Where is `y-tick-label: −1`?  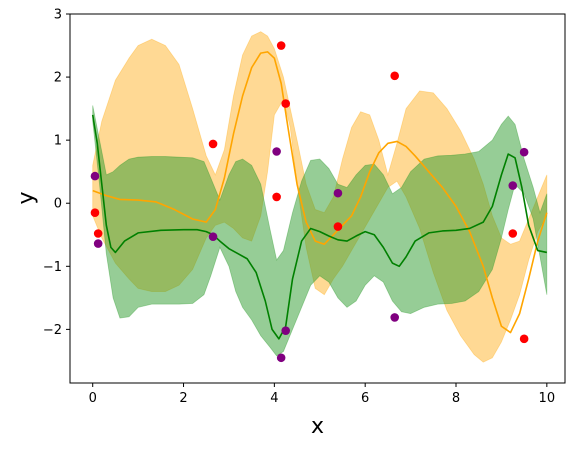
y-tick-label: −1 is located at coordinates (52, 267).